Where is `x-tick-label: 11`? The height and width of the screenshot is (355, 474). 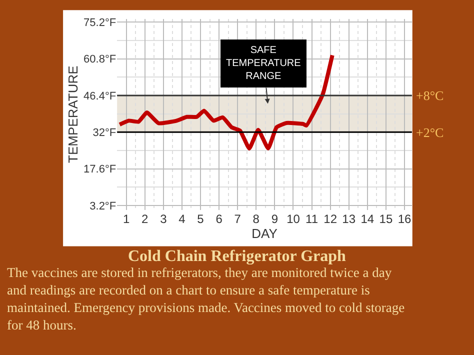
x-tick-label: 11 is located at coordinates (312, 219).